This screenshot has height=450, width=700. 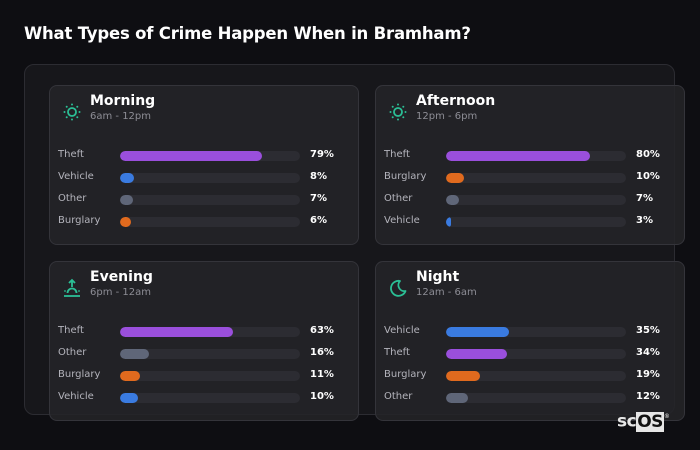 I want to click on bar-row: Theft 79%, so click(x=203, y=159).